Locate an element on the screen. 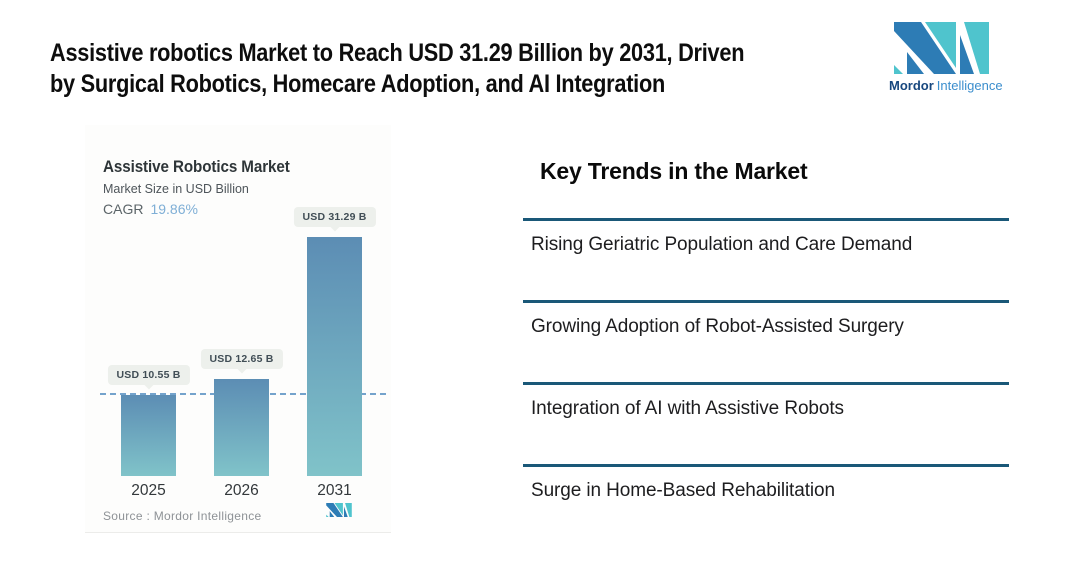  cagr-label: CAGR is located at coordinates (123, 209).